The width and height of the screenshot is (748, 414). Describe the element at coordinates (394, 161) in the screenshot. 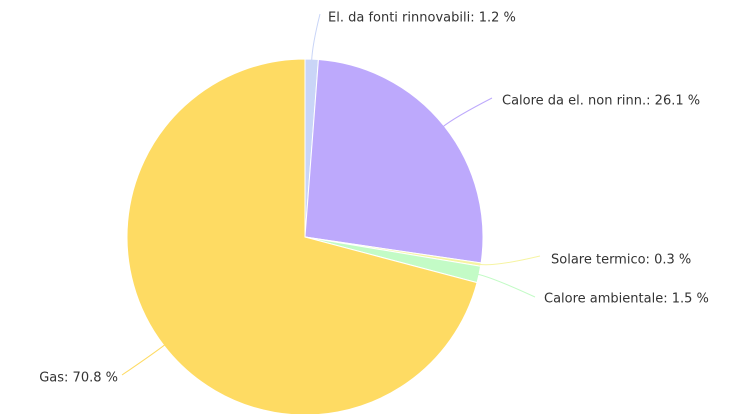

I see `pie-slice` at that location.